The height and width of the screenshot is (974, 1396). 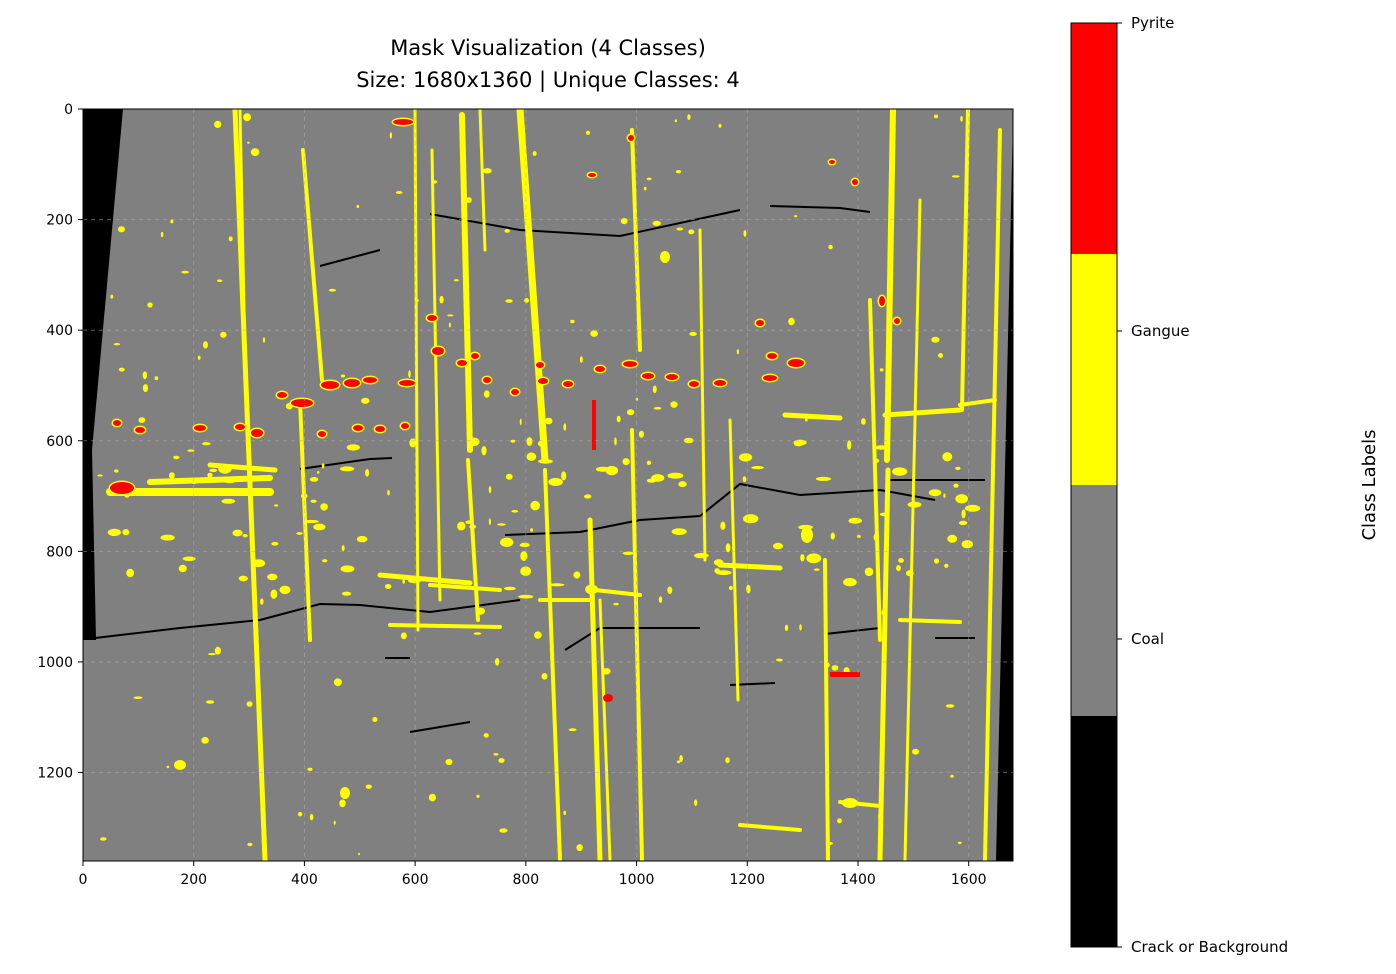 I want to click on colorbar-tick-label: Gangue, so click(x=1160, y=331).